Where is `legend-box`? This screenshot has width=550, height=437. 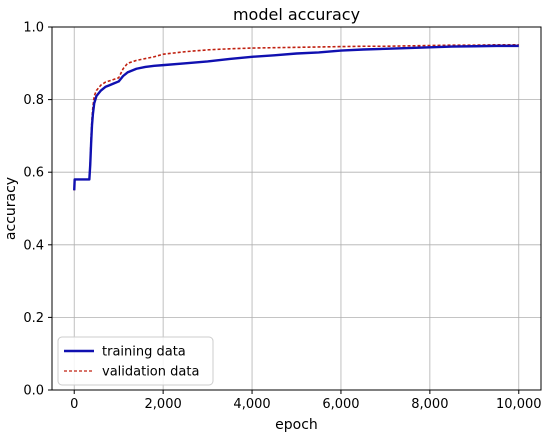 legend-box is located at coordinates (135, 361).